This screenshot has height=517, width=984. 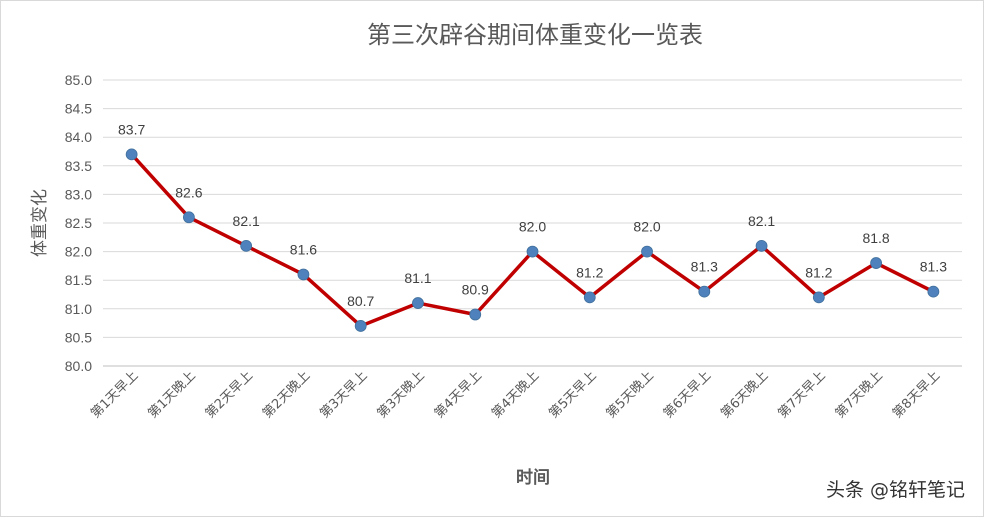 I want to click on x-tick-label: 第3天早上, so click(x=343, y=394).